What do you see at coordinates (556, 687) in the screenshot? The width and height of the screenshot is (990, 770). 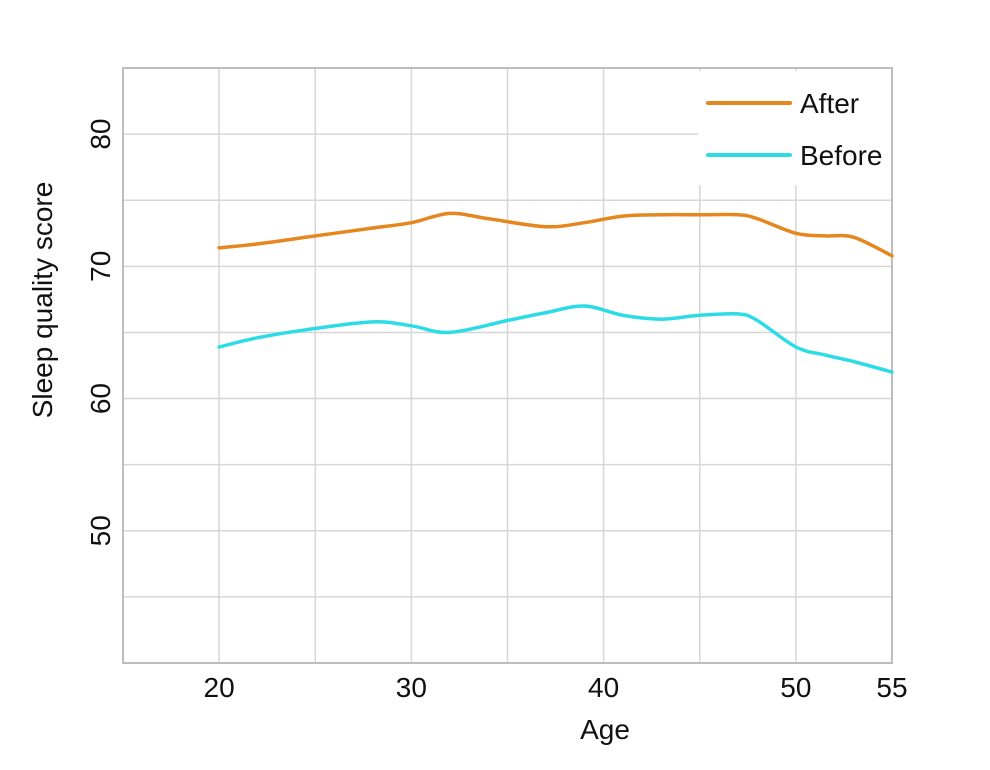 I see `x-tick-labels: 20 30 40 50 55` at bounding box center [556, 687].